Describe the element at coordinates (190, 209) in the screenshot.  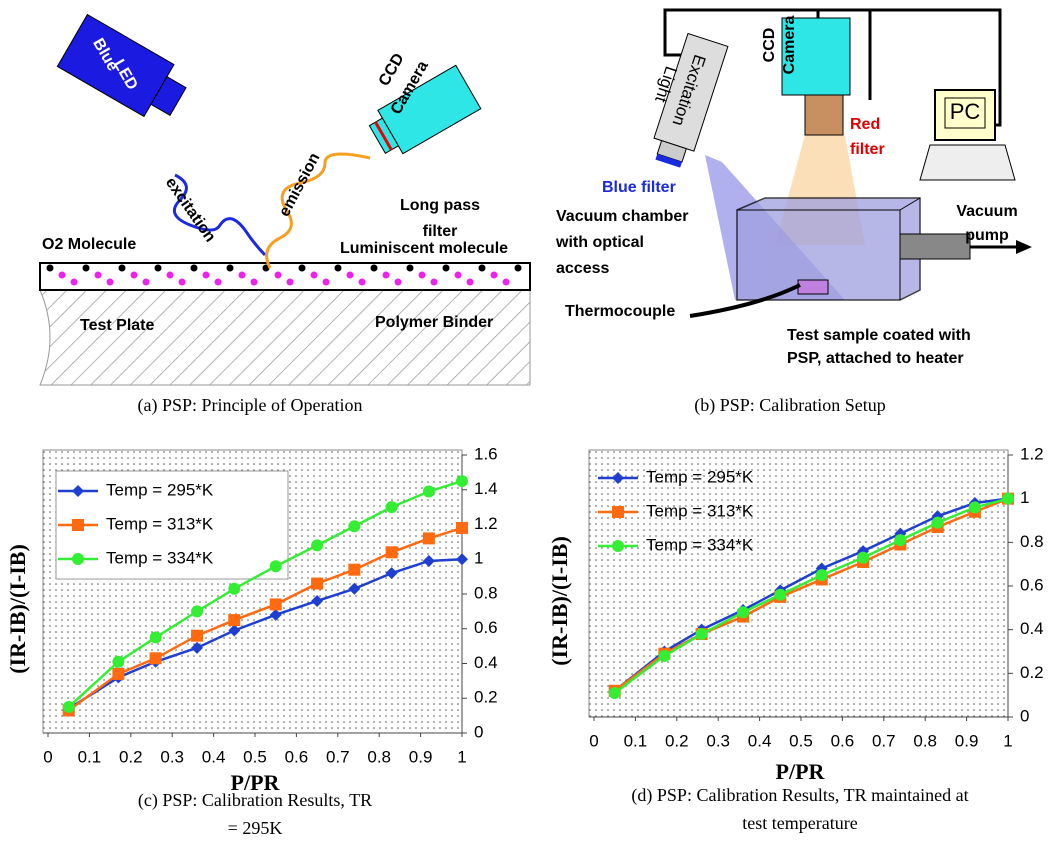
I see `excitation-label: excitation` at that location.